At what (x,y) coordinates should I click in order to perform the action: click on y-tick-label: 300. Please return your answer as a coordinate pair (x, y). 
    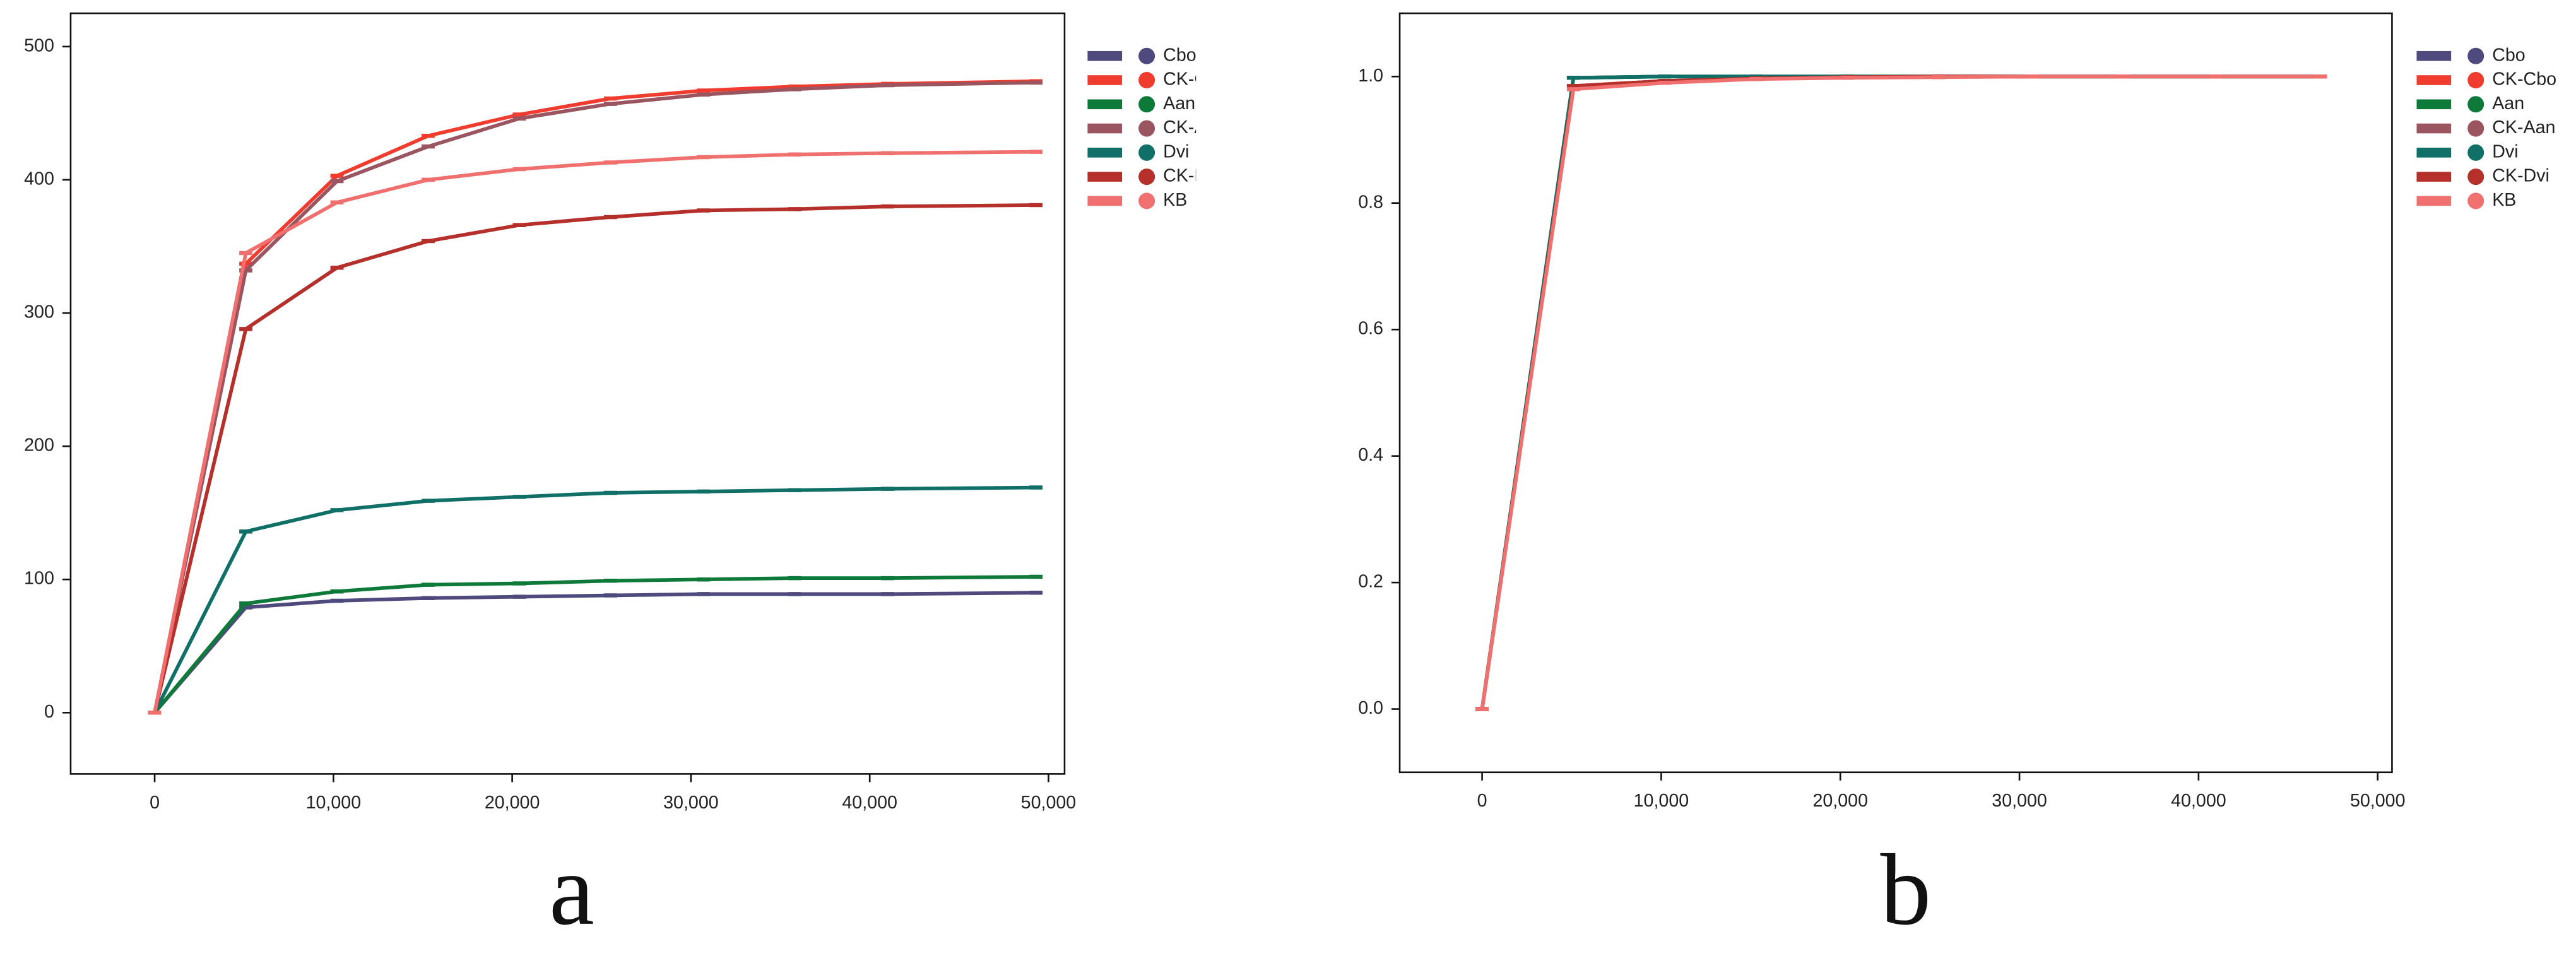
    Looking at the image, I should click on (39, 312).